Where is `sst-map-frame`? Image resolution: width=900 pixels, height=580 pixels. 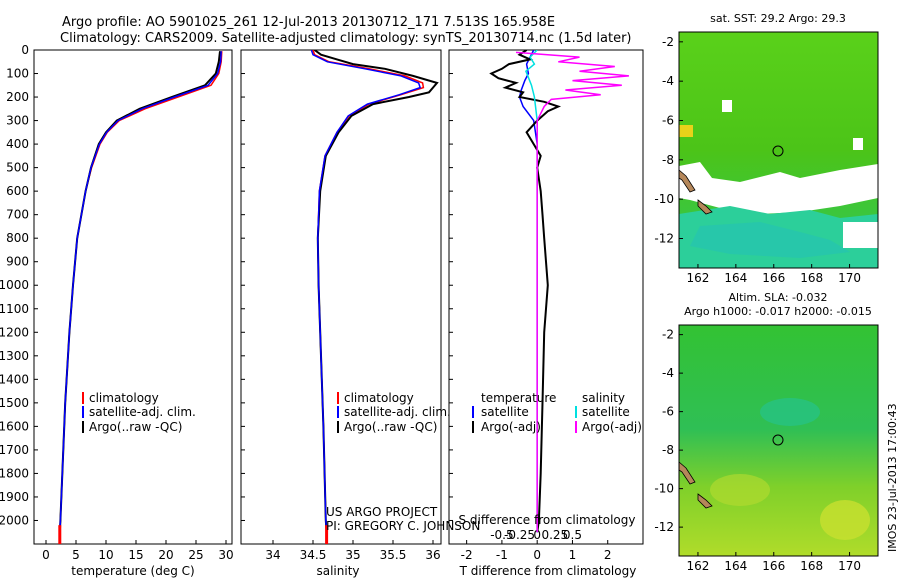
sst-map-frame is located at coordinates (778, 150).